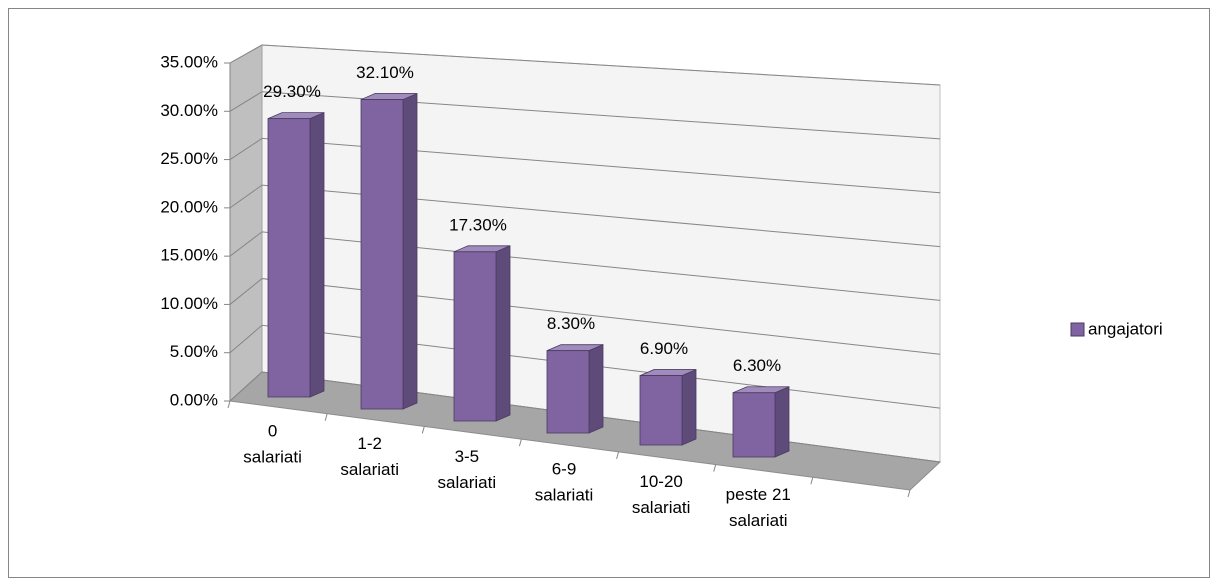 Image resolution: width=1218 pixels, height=586 pixels. Describe the element at coordinates (194, 351) in the screenshot. I see `y-tick-label: 5.00%` at that location.